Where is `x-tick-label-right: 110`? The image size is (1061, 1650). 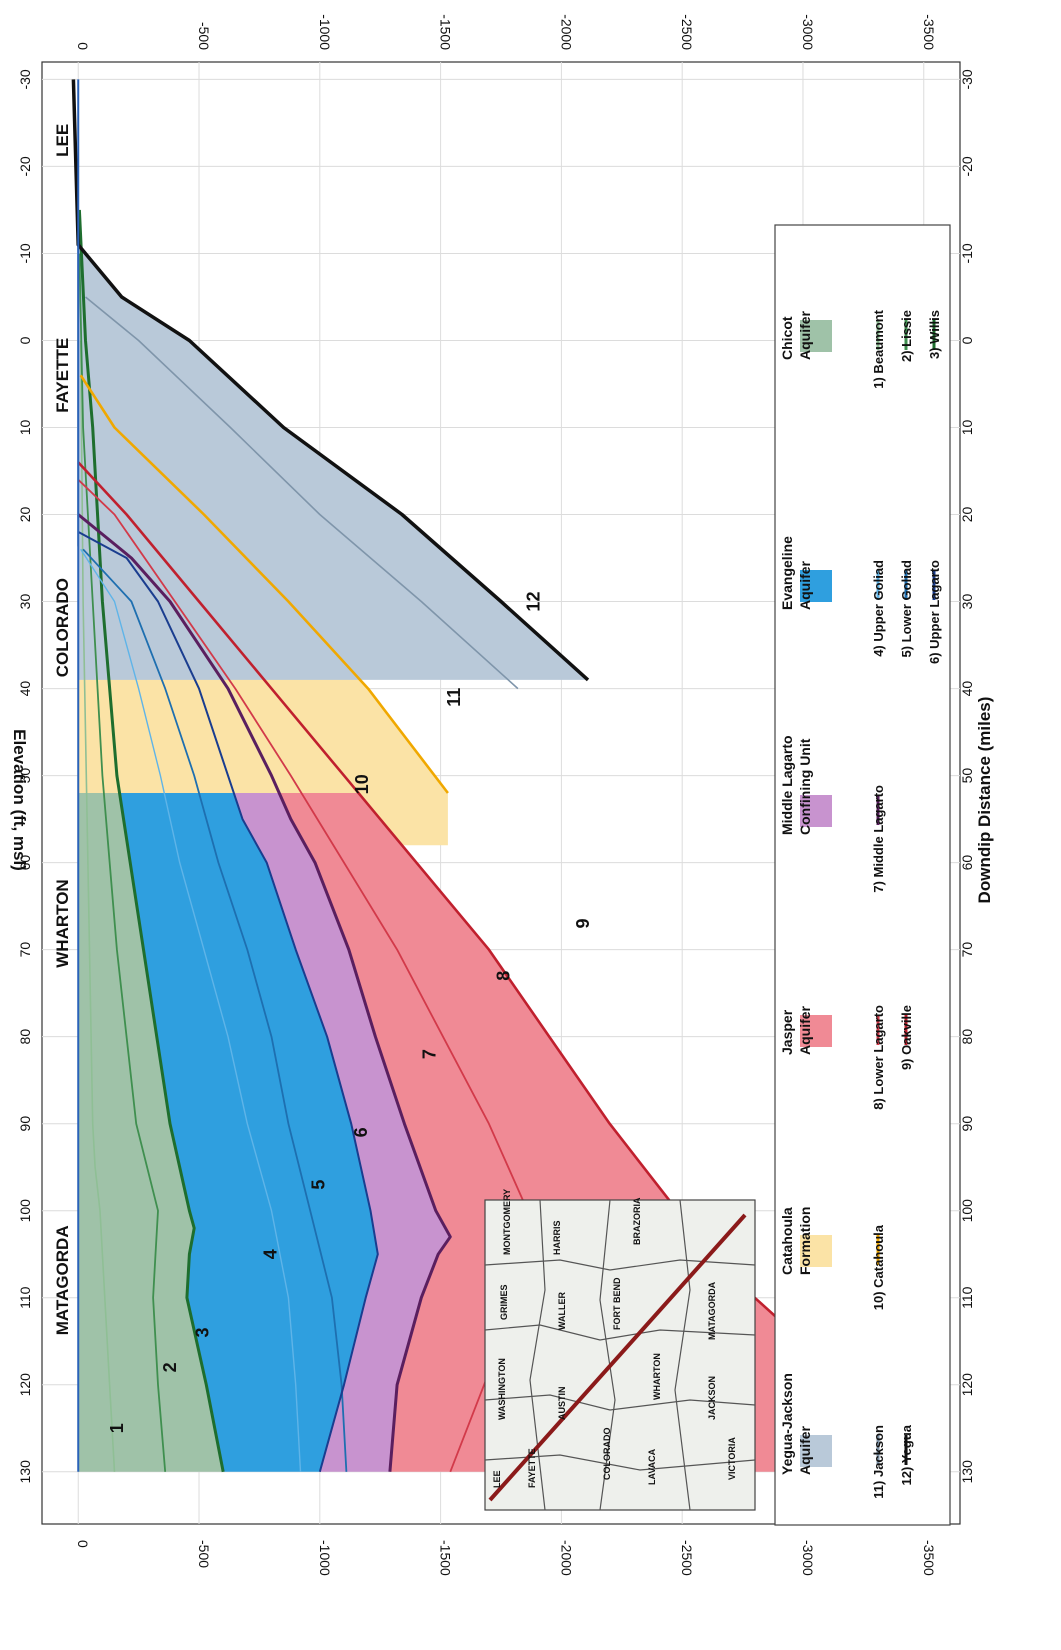 x-tick-label-right: 110 is located at coordinates (967, 1297).